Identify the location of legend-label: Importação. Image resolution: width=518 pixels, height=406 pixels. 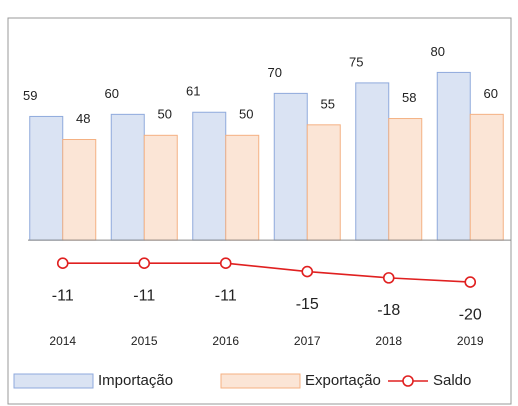
(135, 380).